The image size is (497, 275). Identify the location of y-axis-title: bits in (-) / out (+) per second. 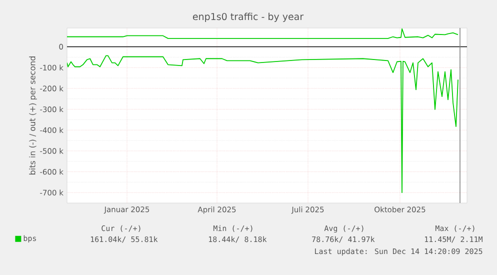
(33, 115).